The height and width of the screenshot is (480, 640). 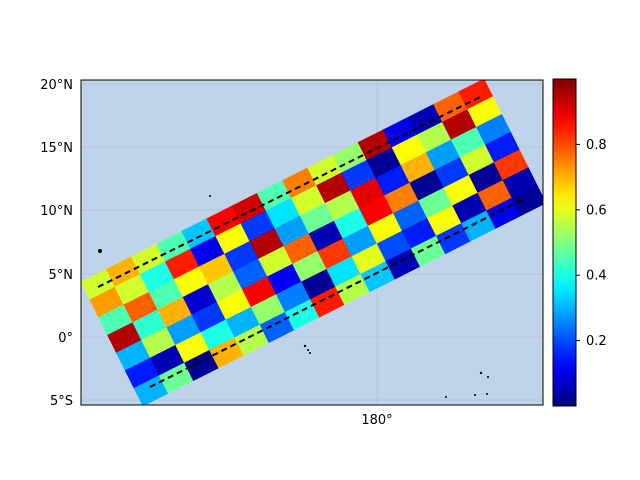 I want to click on colorbar-gradient, so click(x=564, y=242).